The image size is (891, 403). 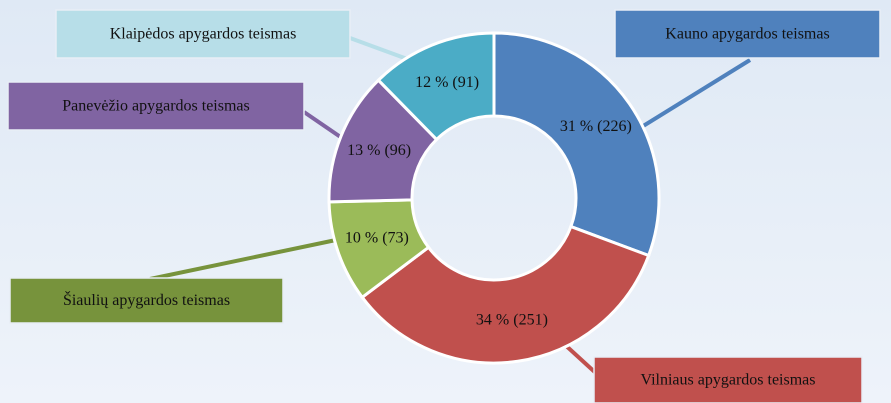 I want to click on data-label: 10 % (73), so click(x=377, y=237).